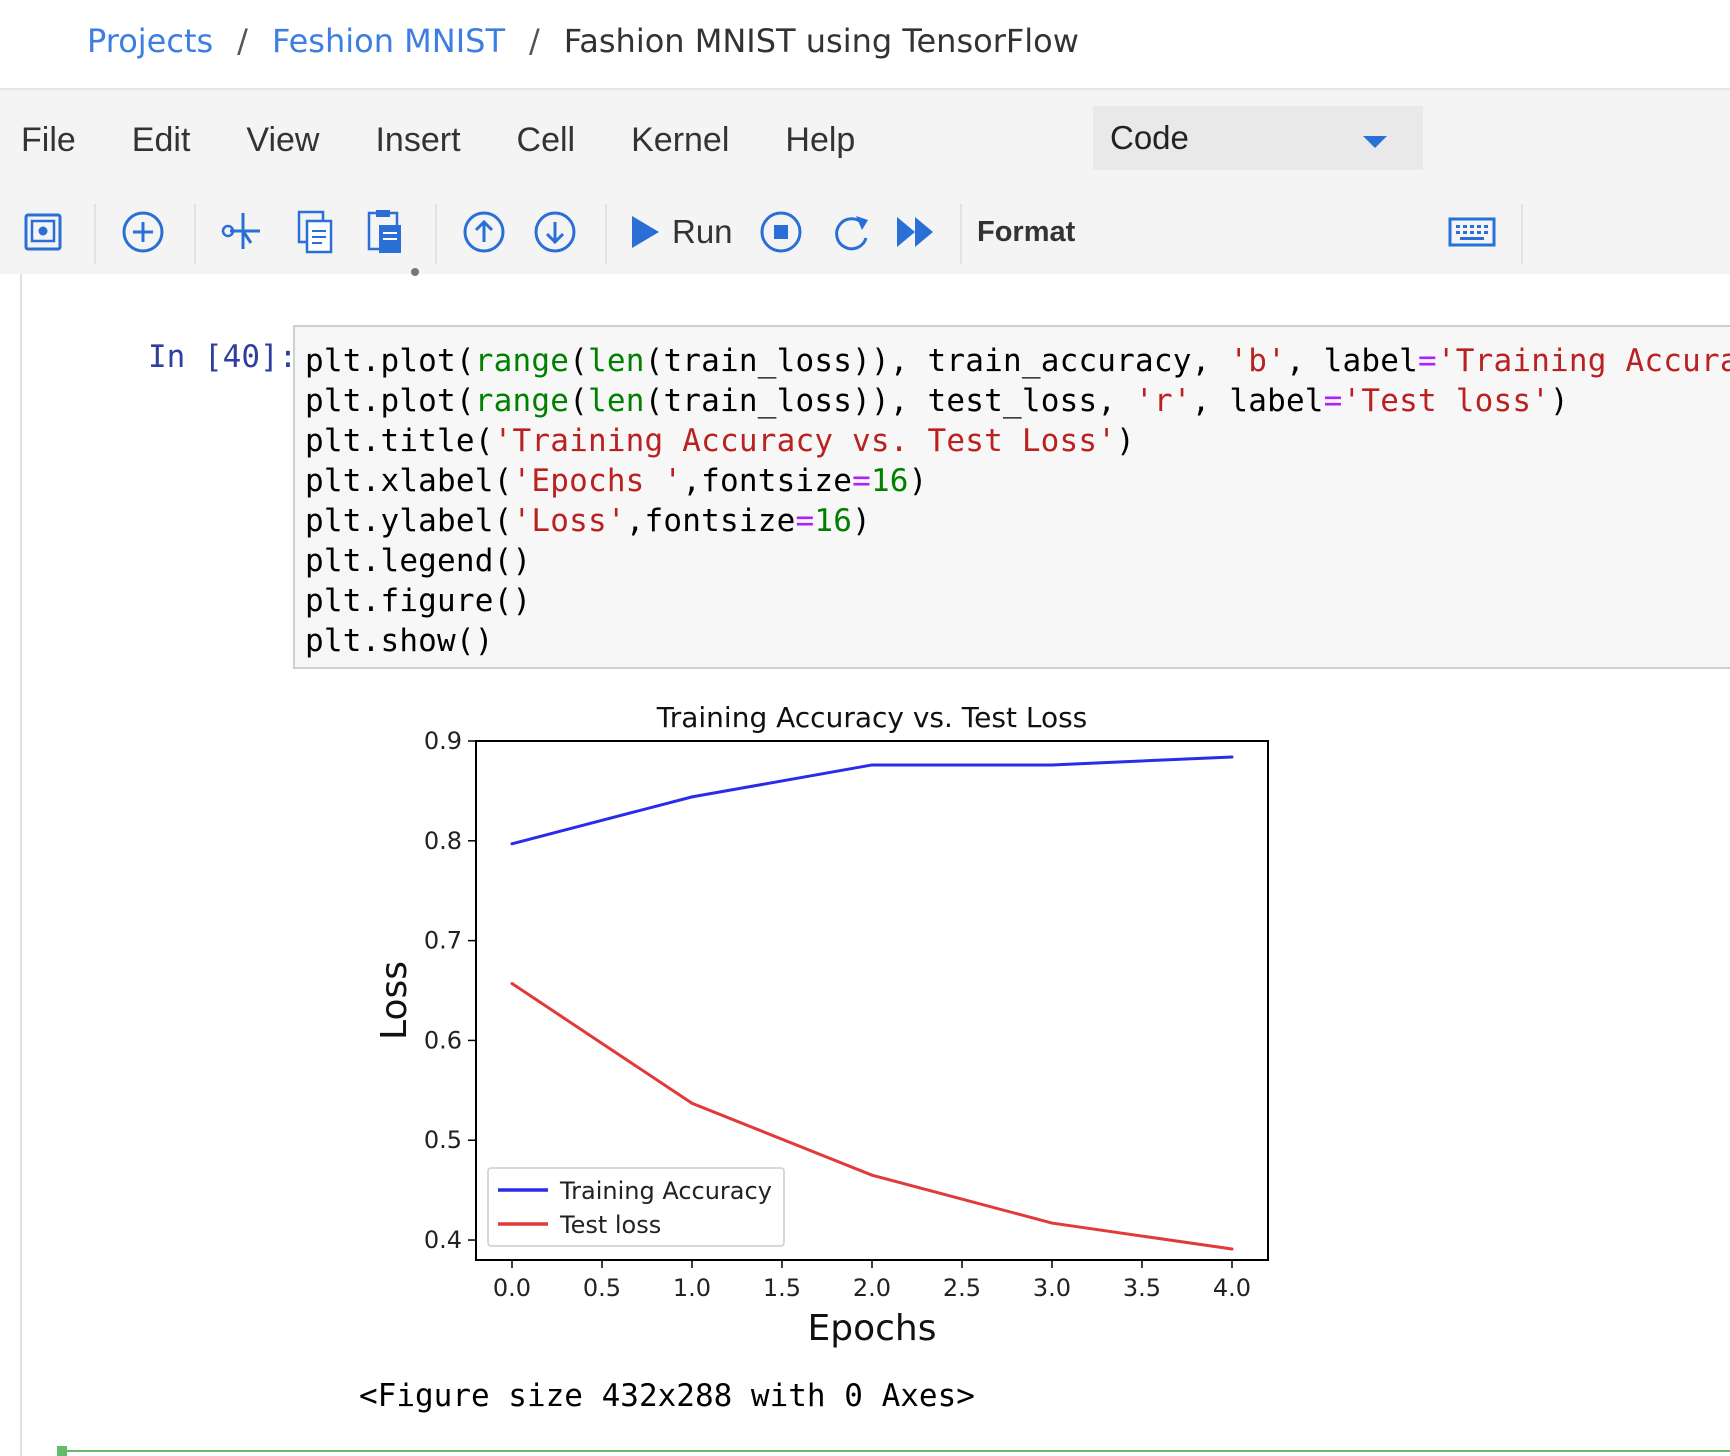 The height and width of the screenshot is (1456, 1730). I want to click on x-tick-label: 2.5, so click(962, 1288).